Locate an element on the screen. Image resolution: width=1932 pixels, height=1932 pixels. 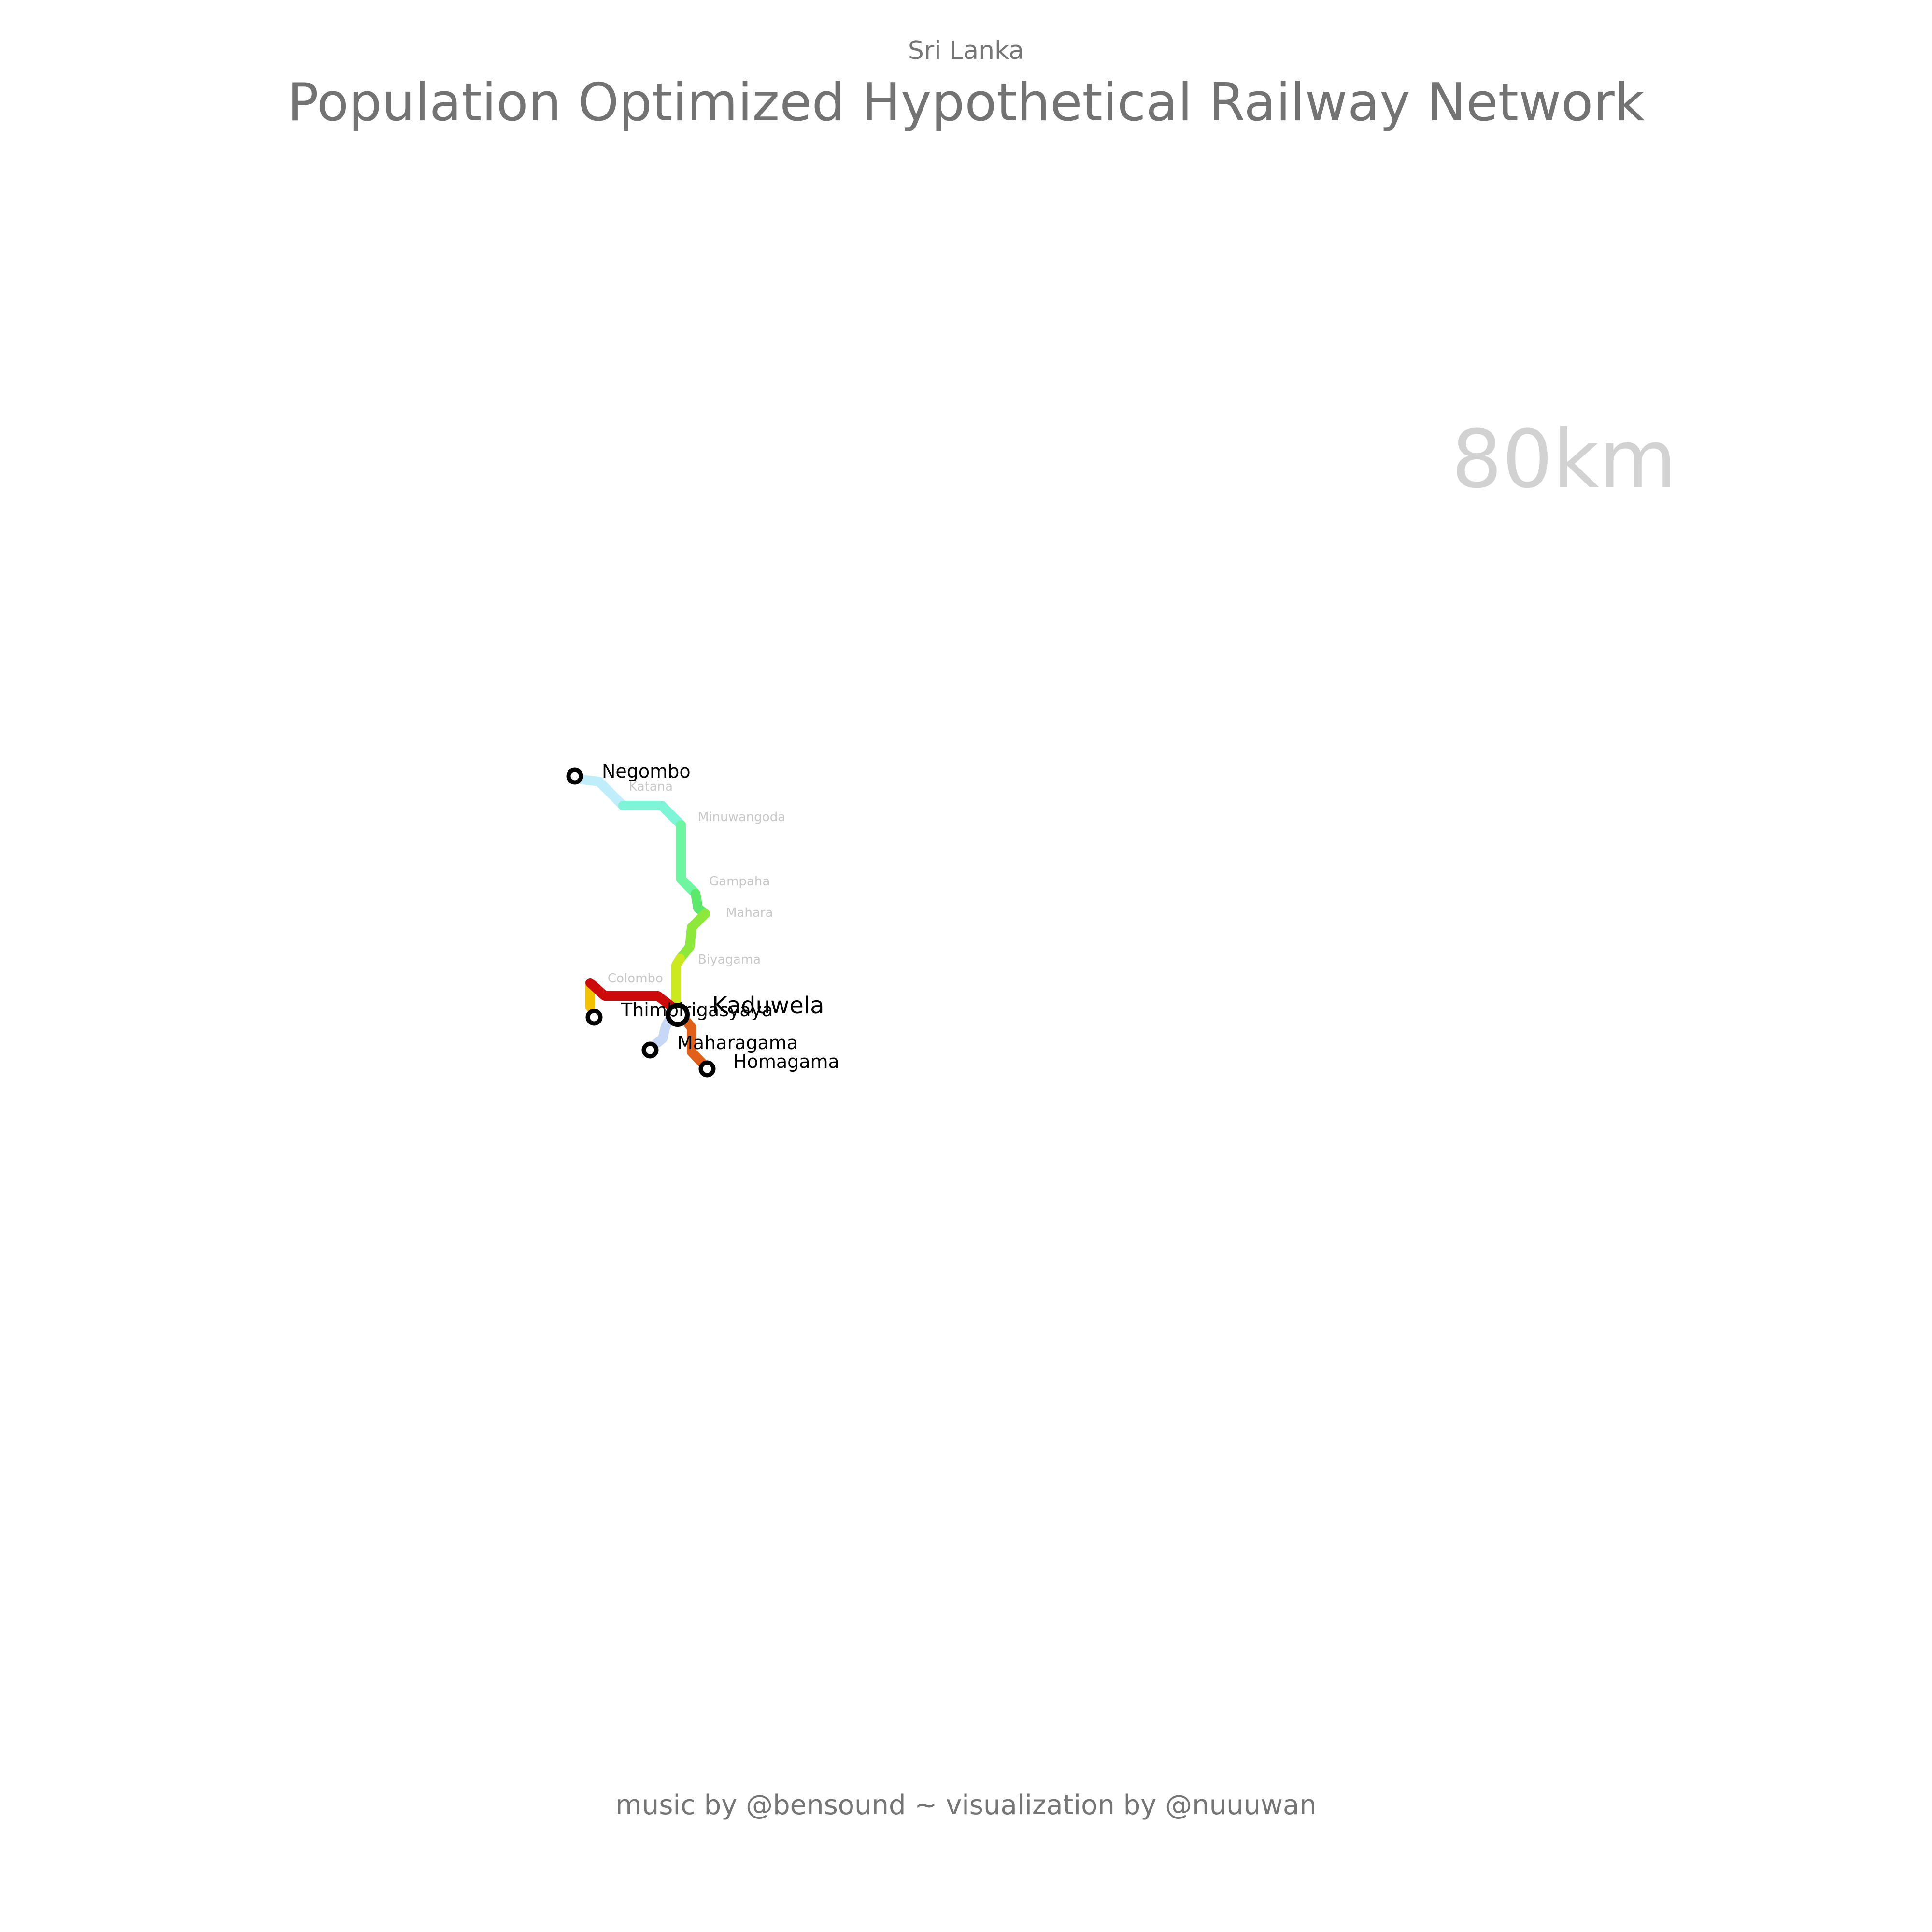
line-biyagama-kaduwela is located at coordinates (678, 981).